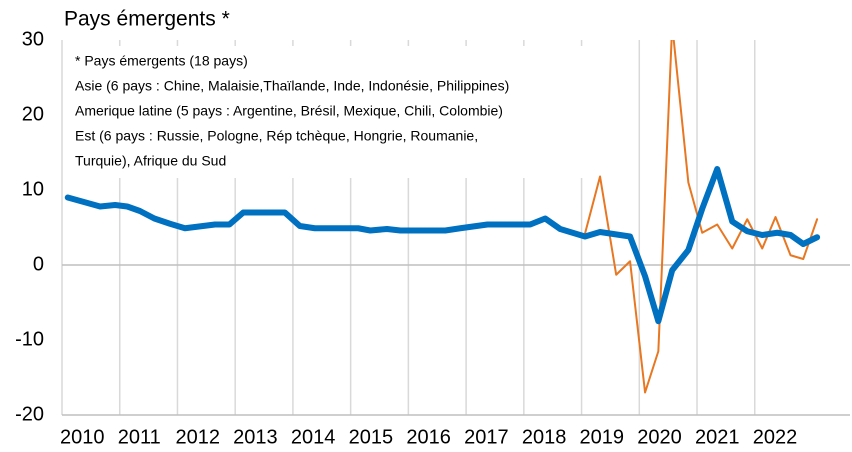 The width and height of the screenshot is (852, 452). What do you see at coordinates (775, 437) in the screenshot?
I see `x-tick-label: 2022` at bounding box center [775, 437].